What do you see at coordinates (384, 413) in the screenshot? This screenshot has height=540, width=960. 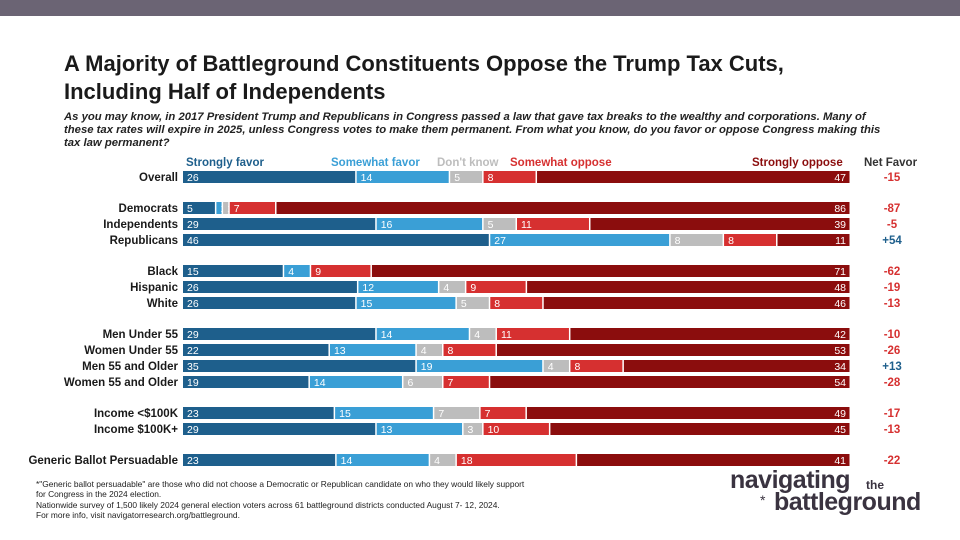 I see `bar-income-100k-somewhat-favor` at bounding box center [384, 413].